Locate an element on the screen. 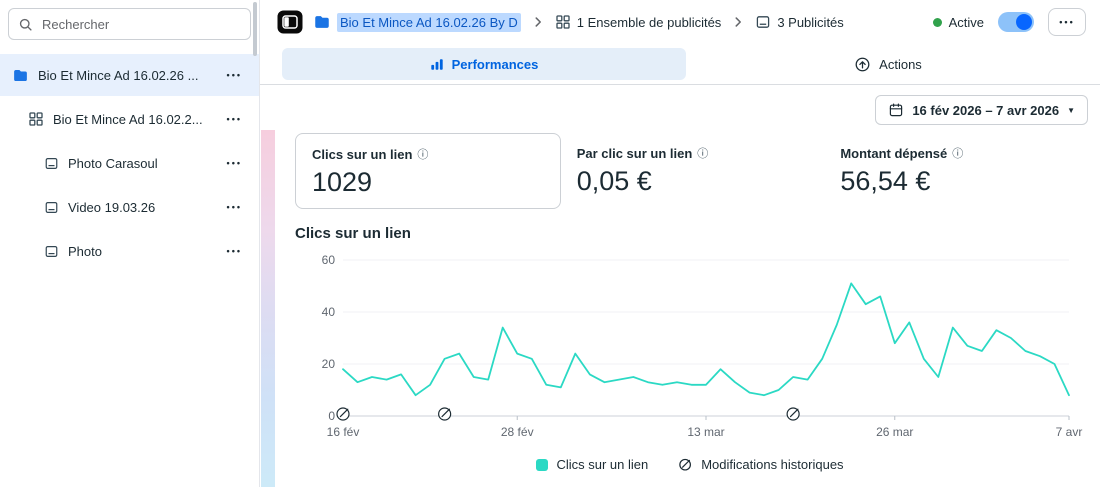  circle-arrow-up-icon is located at coordinates (862, 64).